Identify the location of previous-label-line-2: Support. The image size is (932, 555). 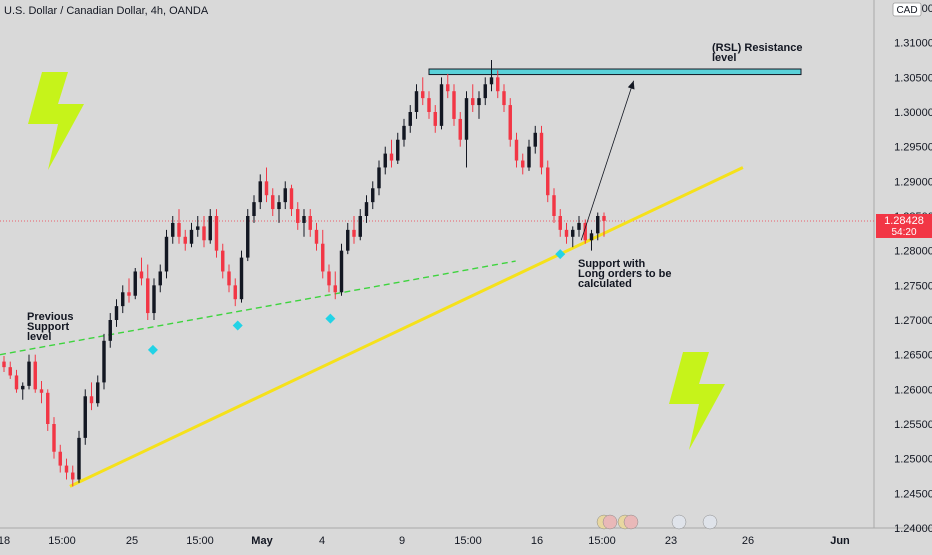
(48, 327).